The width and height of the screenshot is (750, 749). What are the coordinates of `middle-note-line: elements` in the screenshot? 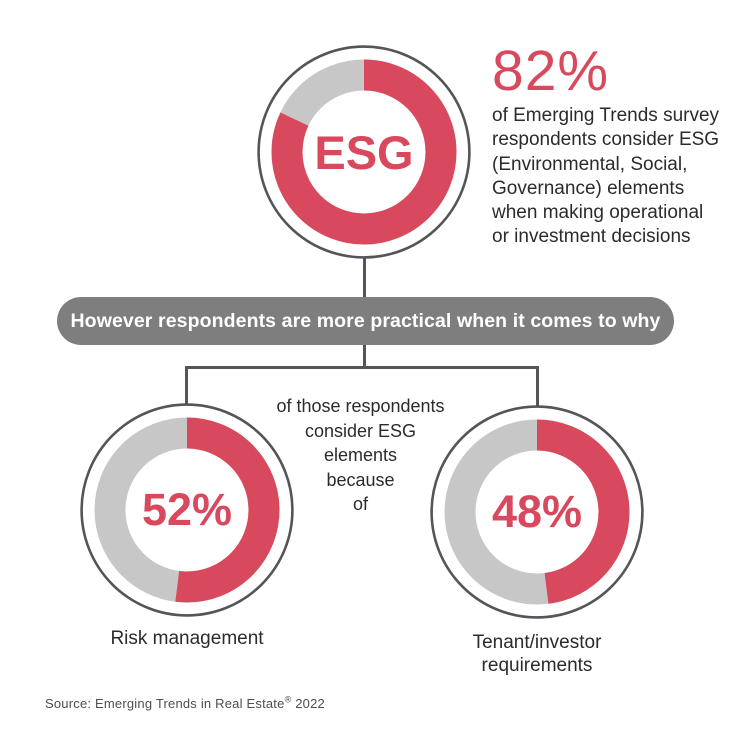 It's located at (360, 455).